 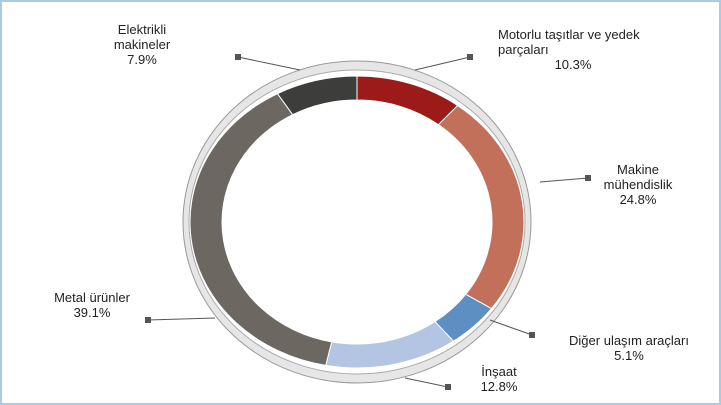 I want to click on slice-label: Elektrikli makineler 7.9%, so click(x=142, y=44).